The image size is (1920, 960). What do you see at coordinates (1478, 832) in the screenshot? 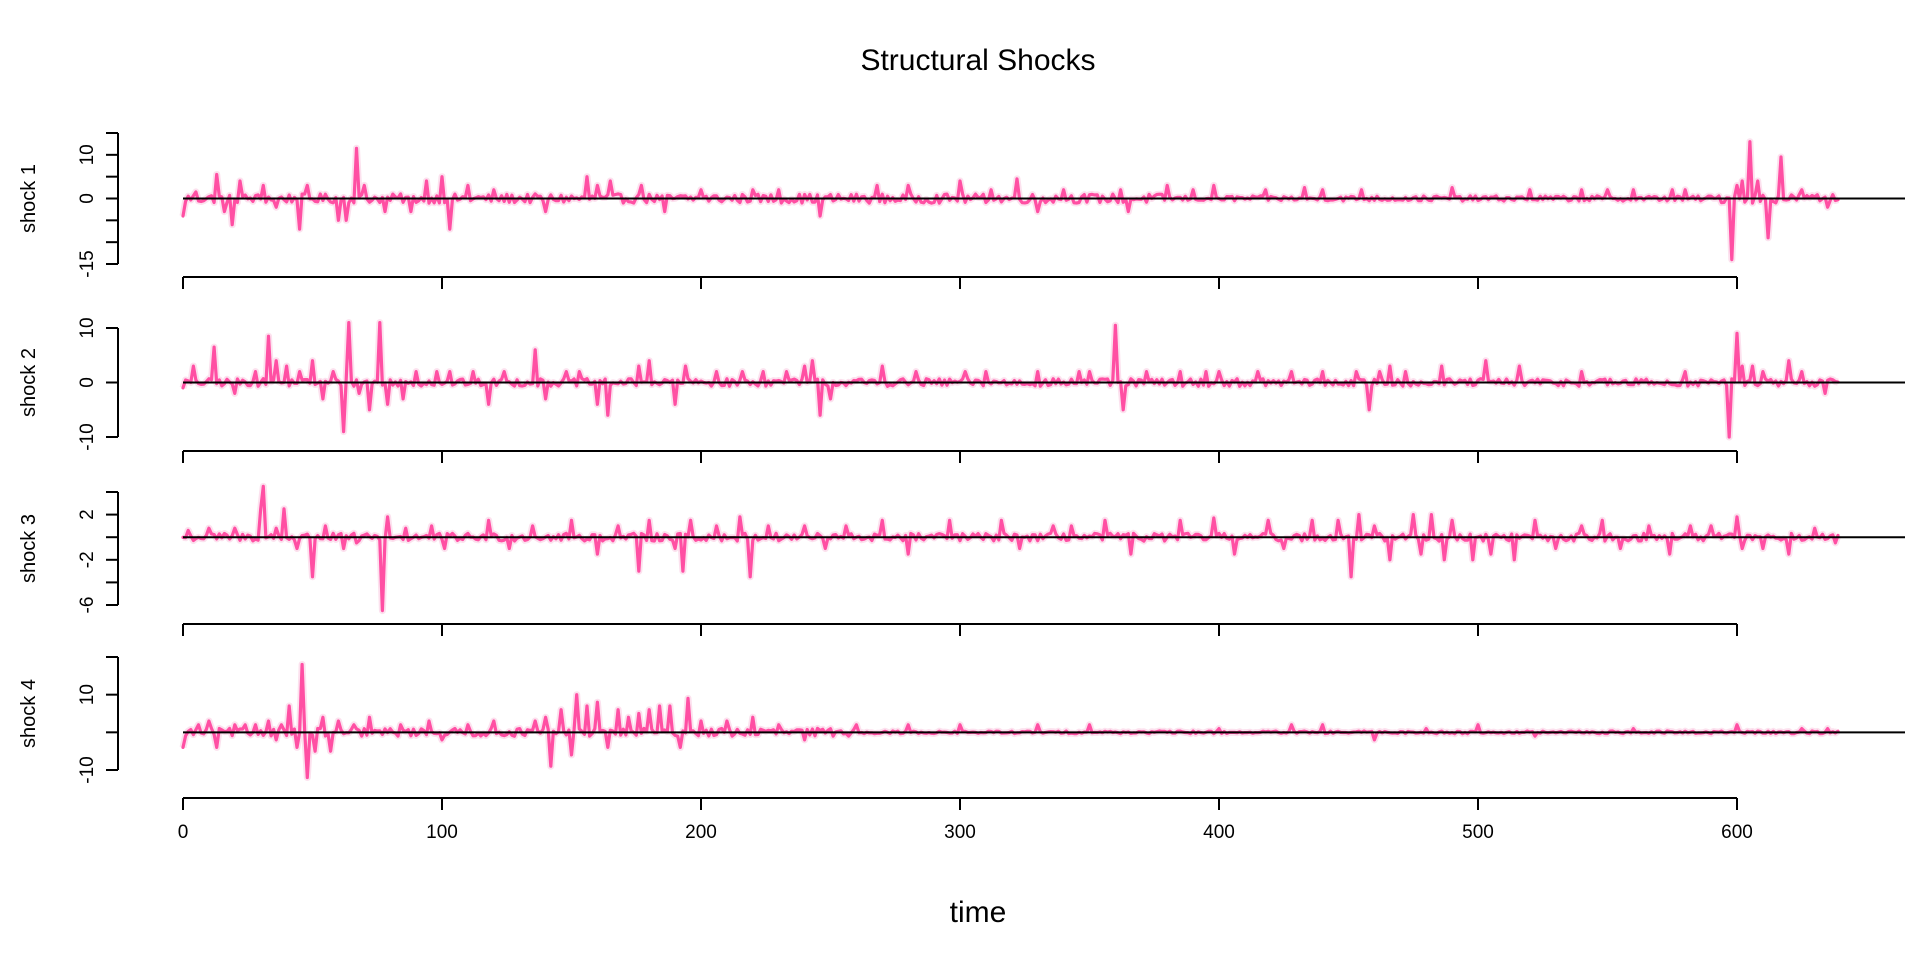
I see `x-tick-label: 500` at bounding box center [1478, 832].